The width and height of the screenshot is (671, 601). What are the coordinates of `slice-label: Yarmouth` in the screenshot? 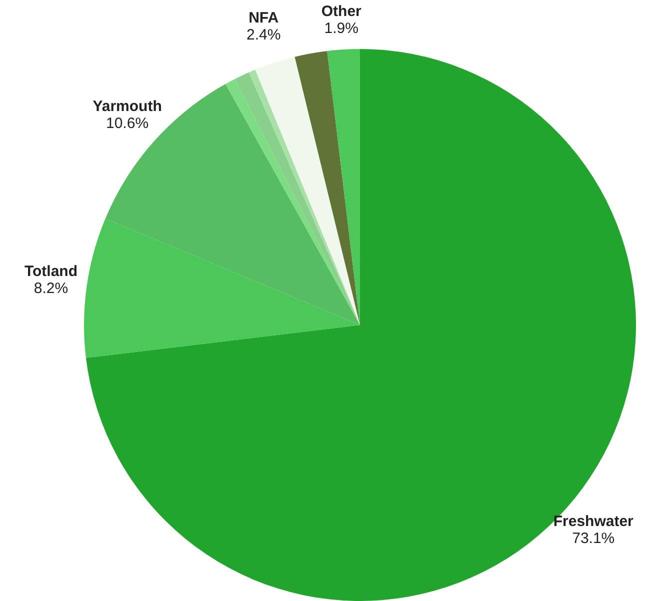 It's located at (127, 107).